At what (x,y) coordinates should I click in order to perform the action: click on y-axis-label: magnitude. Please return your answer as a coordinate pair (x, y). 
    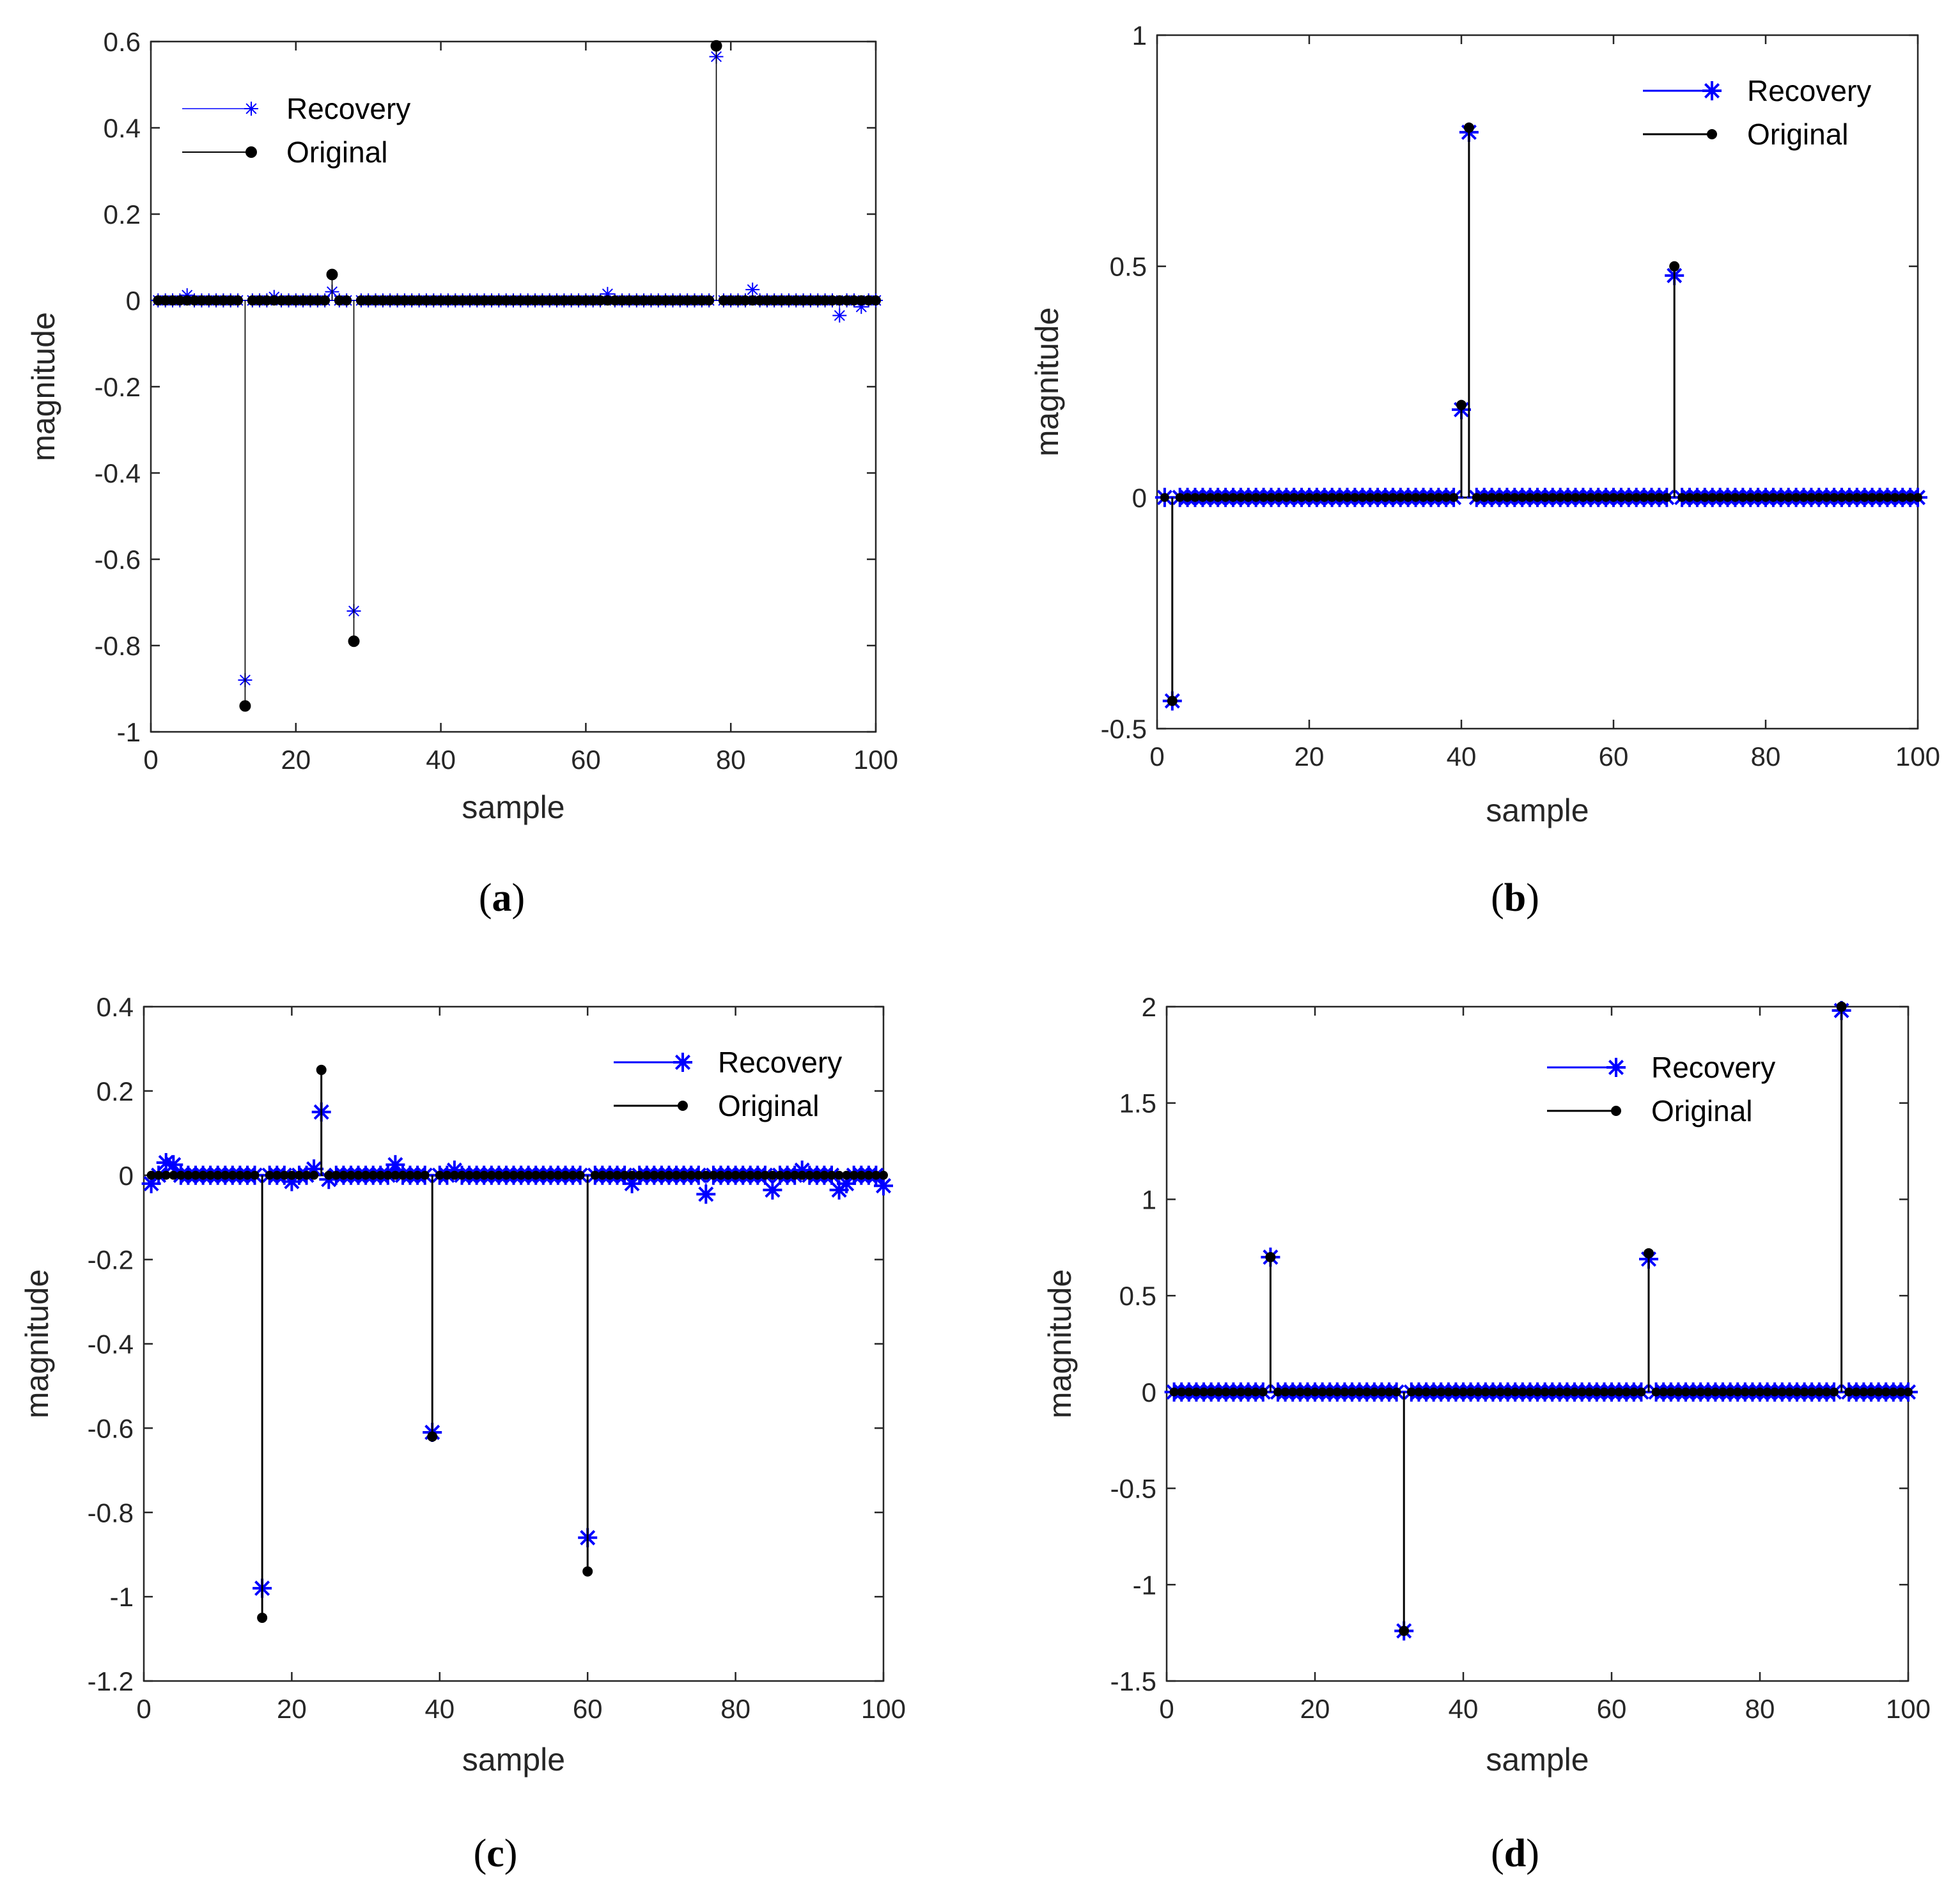
    Looking at the image, I should click on (1060, 1344).